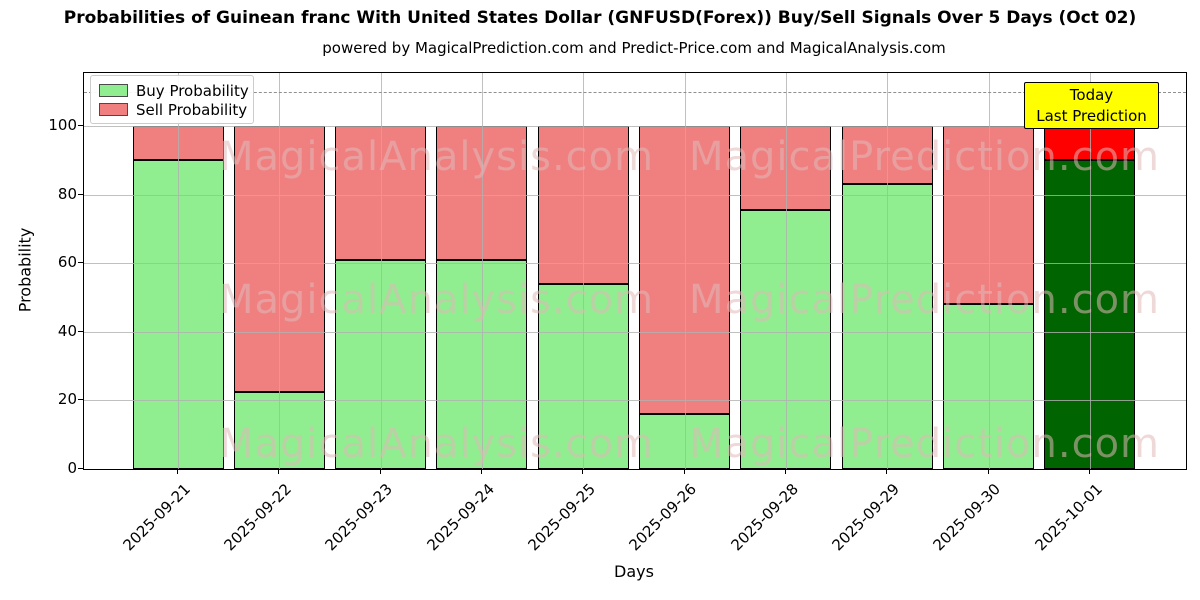 The width and height of the screenshot is (1200, 600). I want to click on x-tick-label: 2025-09-22, so click(258, 517).